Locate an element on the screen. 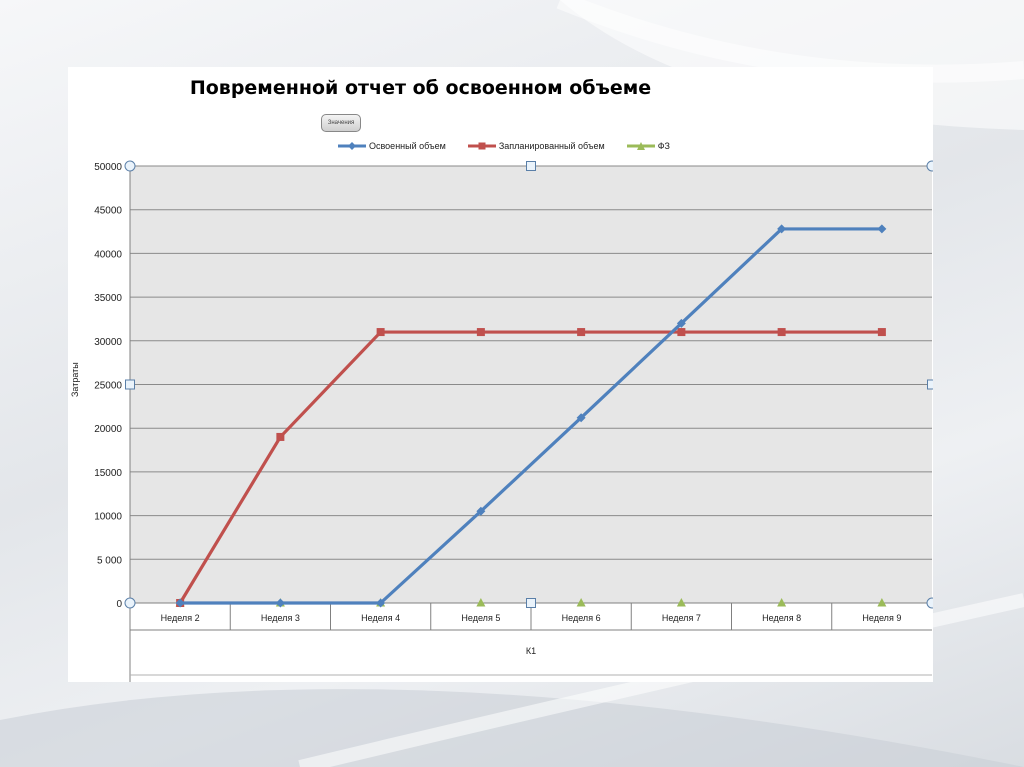 This screenshot has width=1024, height=767. x-tick-label: Неделя 6 is located at coordinates (581, 618).